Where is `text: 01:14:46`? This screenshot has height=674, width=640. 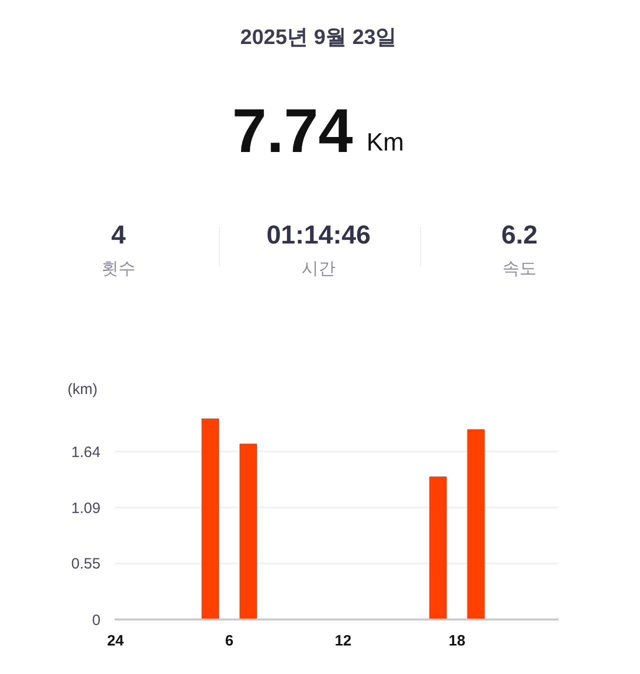
text: 01:14:46 is located at coordinates (318, 235).